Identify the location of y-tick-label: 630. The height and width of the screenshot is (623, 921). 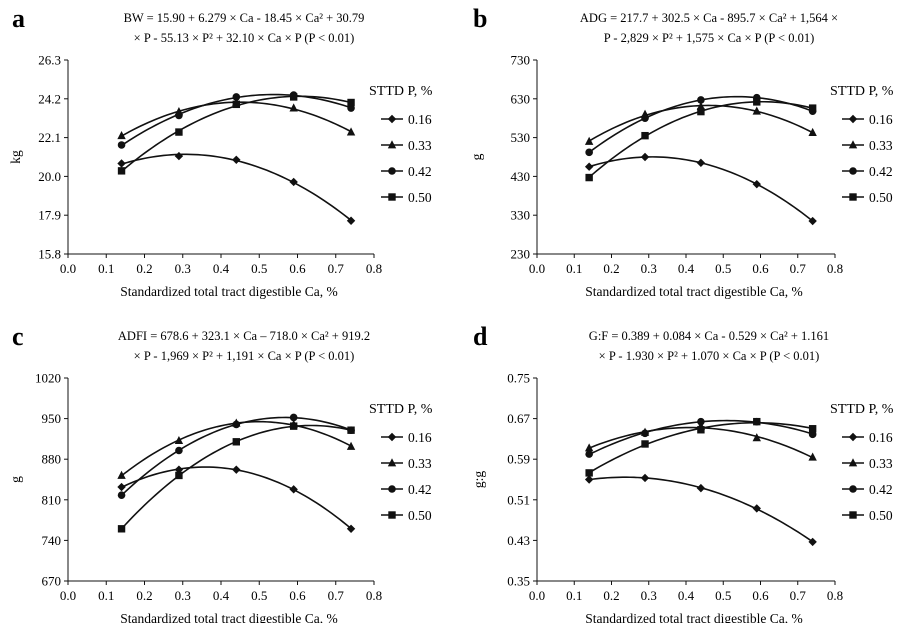
(521, 98).